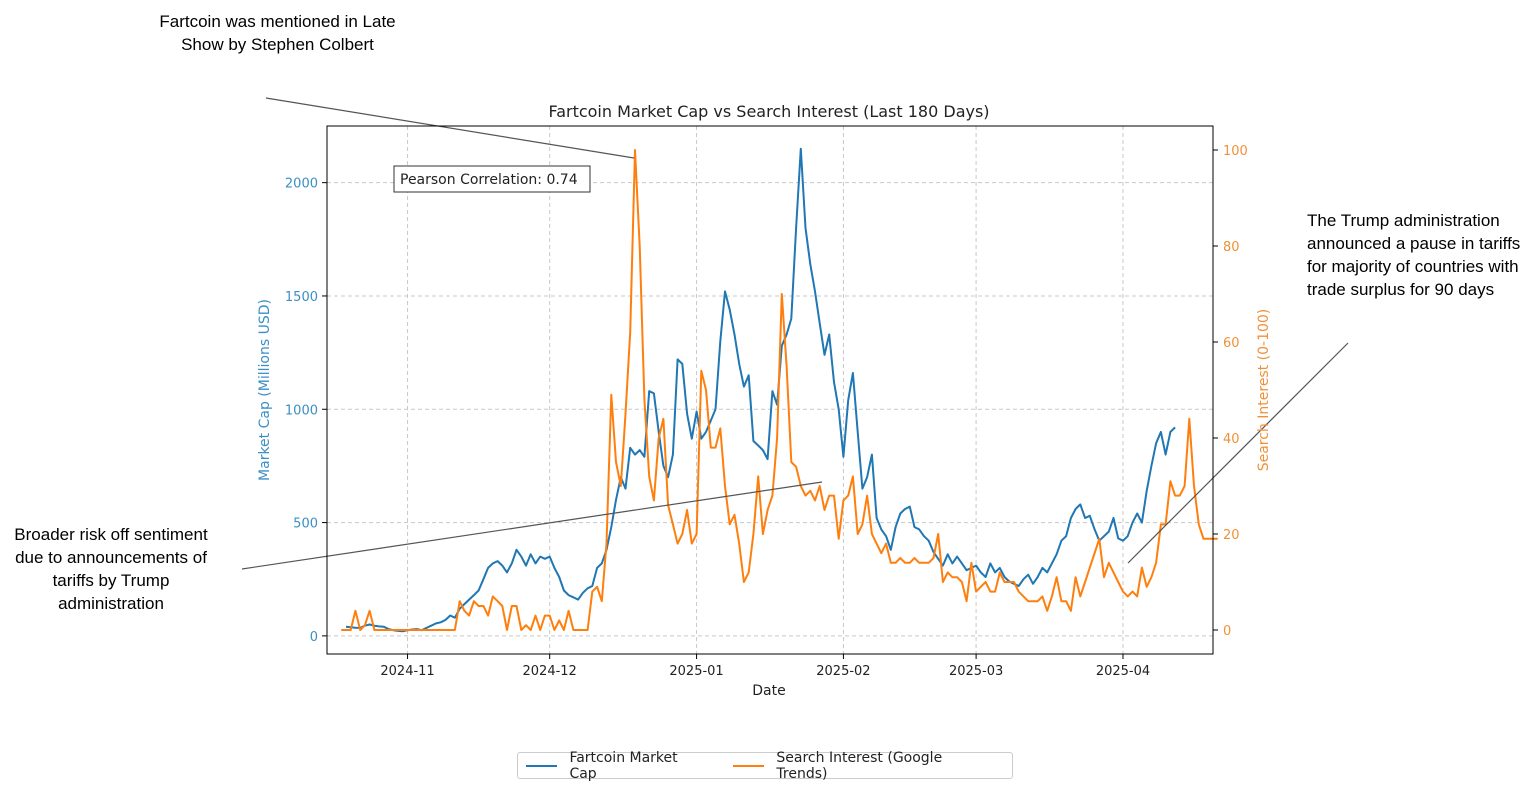 The height and width of the screenshot is (794, 1536). I want to click on legend-swatch-market-cap, so click(542, 765).